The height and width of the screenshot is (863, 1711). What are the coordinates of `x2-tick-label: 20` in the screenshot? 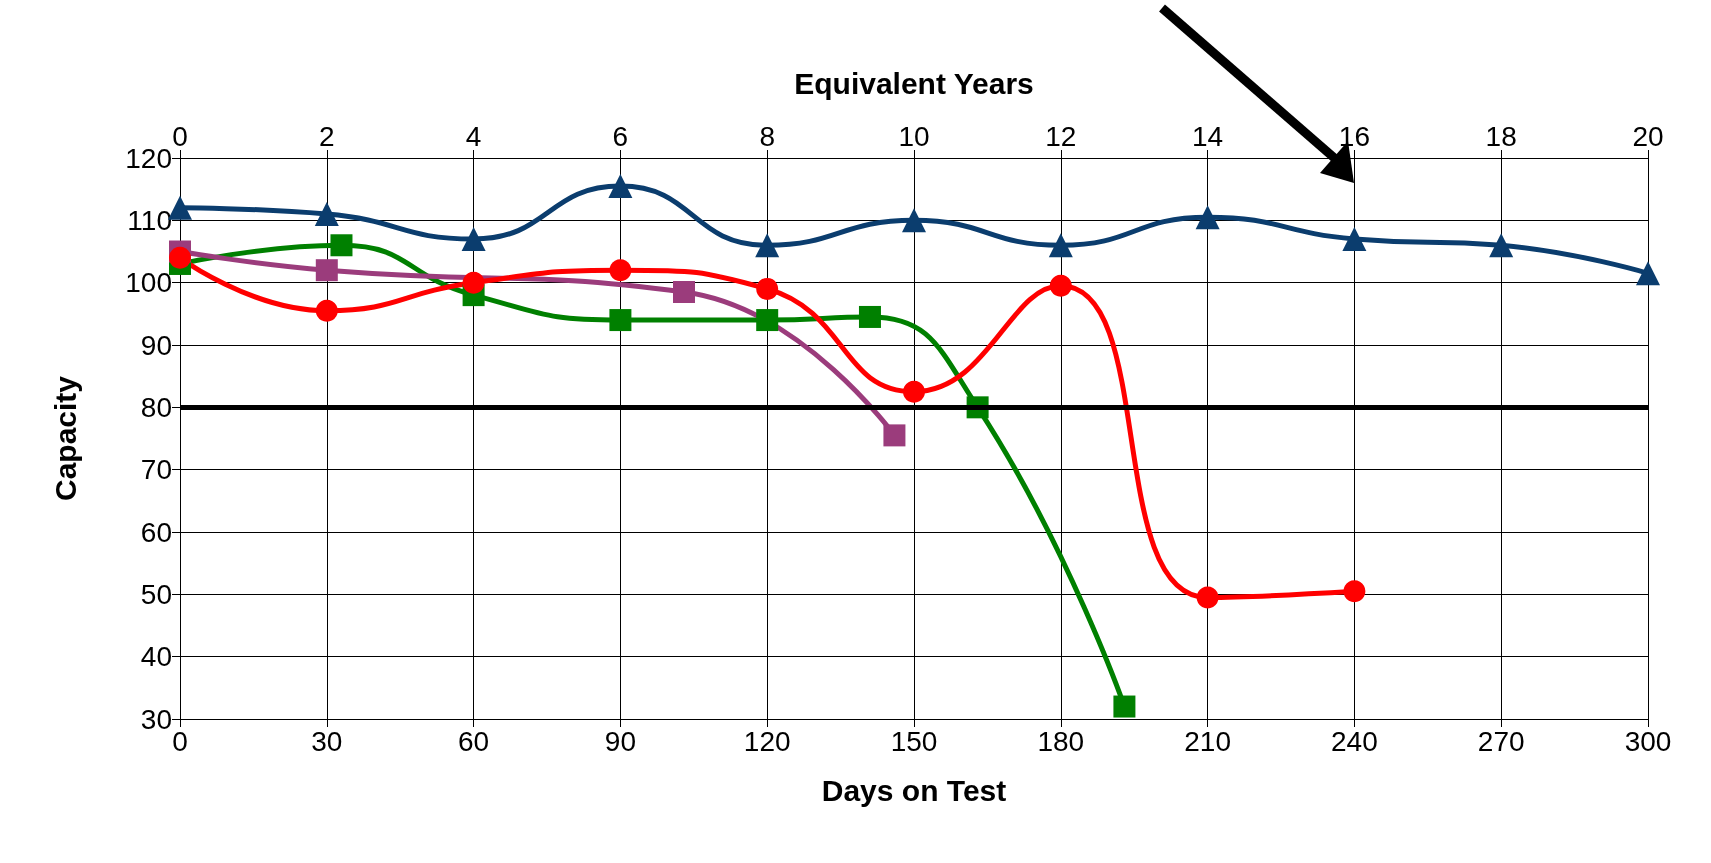 It's located at (1648, 136).